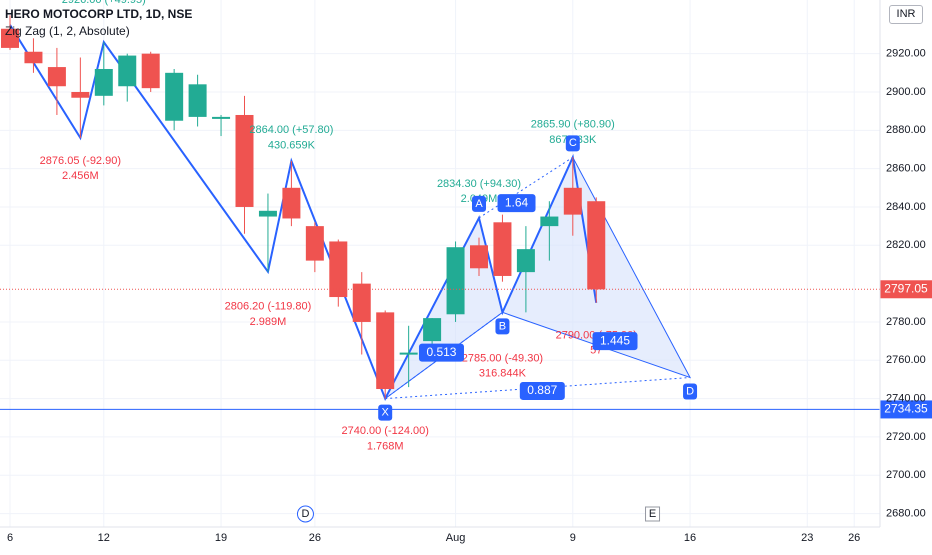 The width and height of the screenshot is (932, 555). Describe the element at coordinates (456, 538) in the screenshot. I see `time-tick-label: Aug` at that location.